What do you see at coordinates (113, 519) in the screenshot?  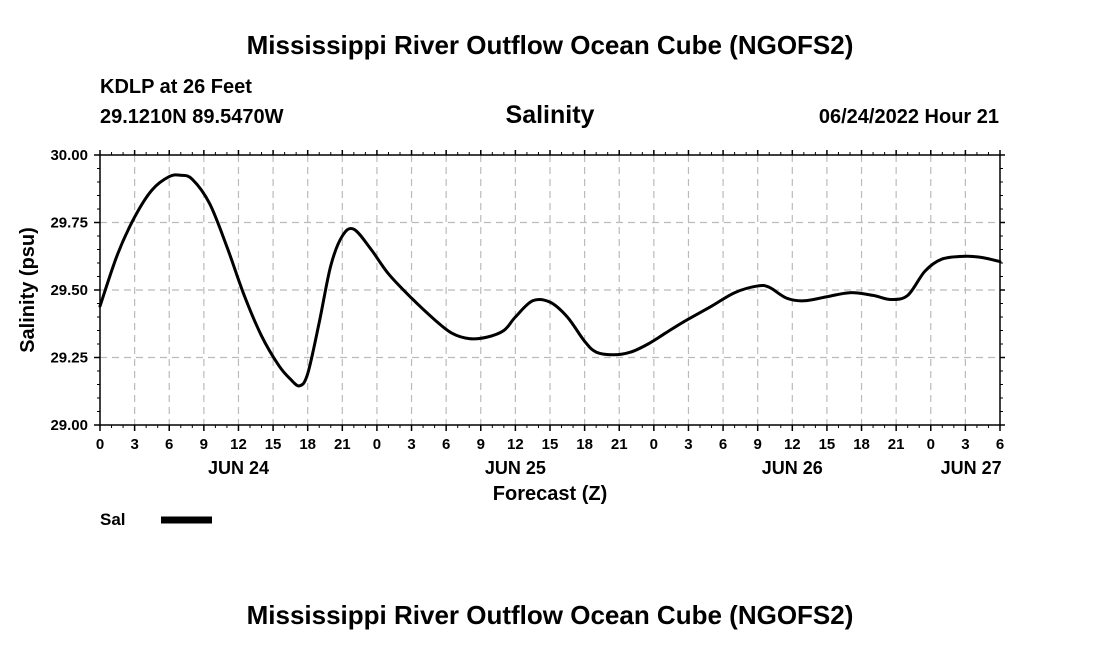 I see `legend-label: Sal` at bounding box center [113, 519].